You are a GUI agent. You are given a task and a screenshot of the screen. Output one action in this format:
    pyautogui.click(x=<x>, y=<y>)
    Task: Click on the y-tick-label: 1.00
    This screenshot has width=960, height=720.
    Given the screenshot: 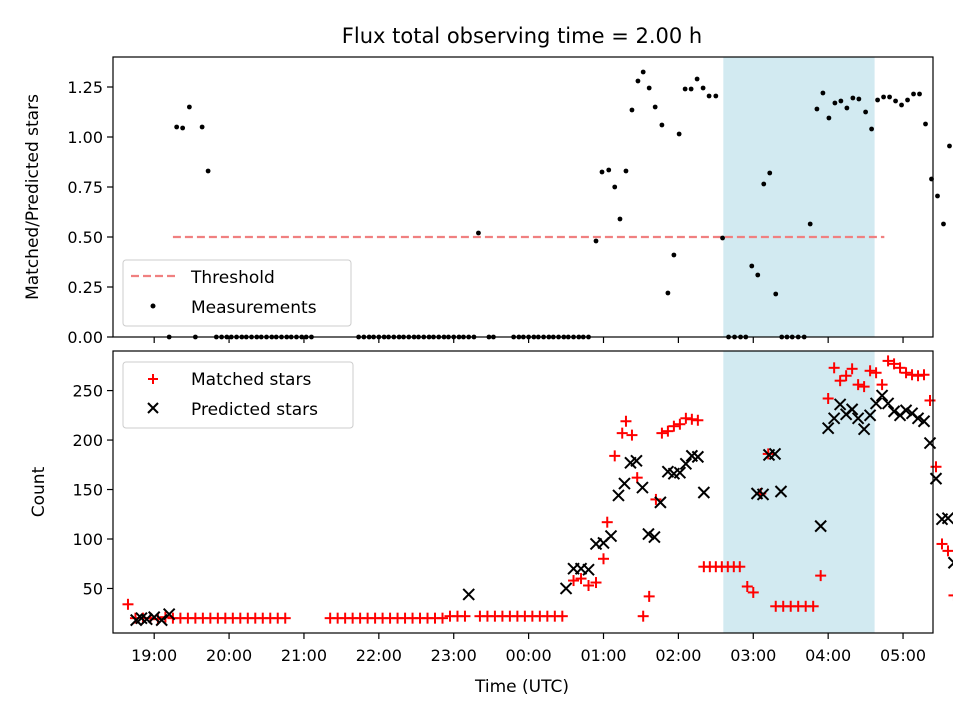 What is the action you would take?
    pyautogui.click(x=85, y=137)
    